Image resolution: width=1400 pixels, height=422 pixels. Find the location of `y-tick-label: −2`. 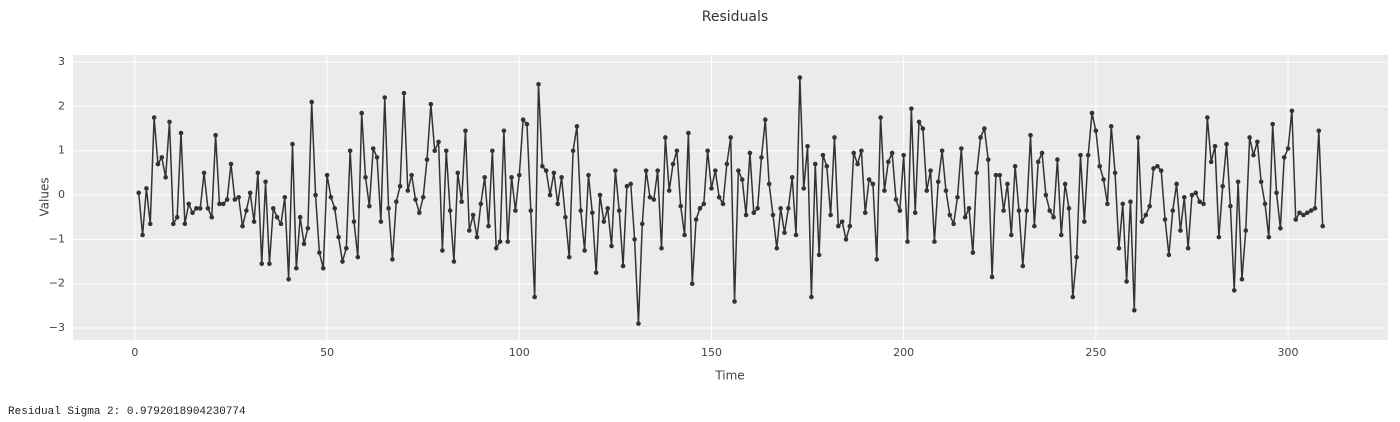

y-tick-label: −2 is located at coordinates (57, 283).